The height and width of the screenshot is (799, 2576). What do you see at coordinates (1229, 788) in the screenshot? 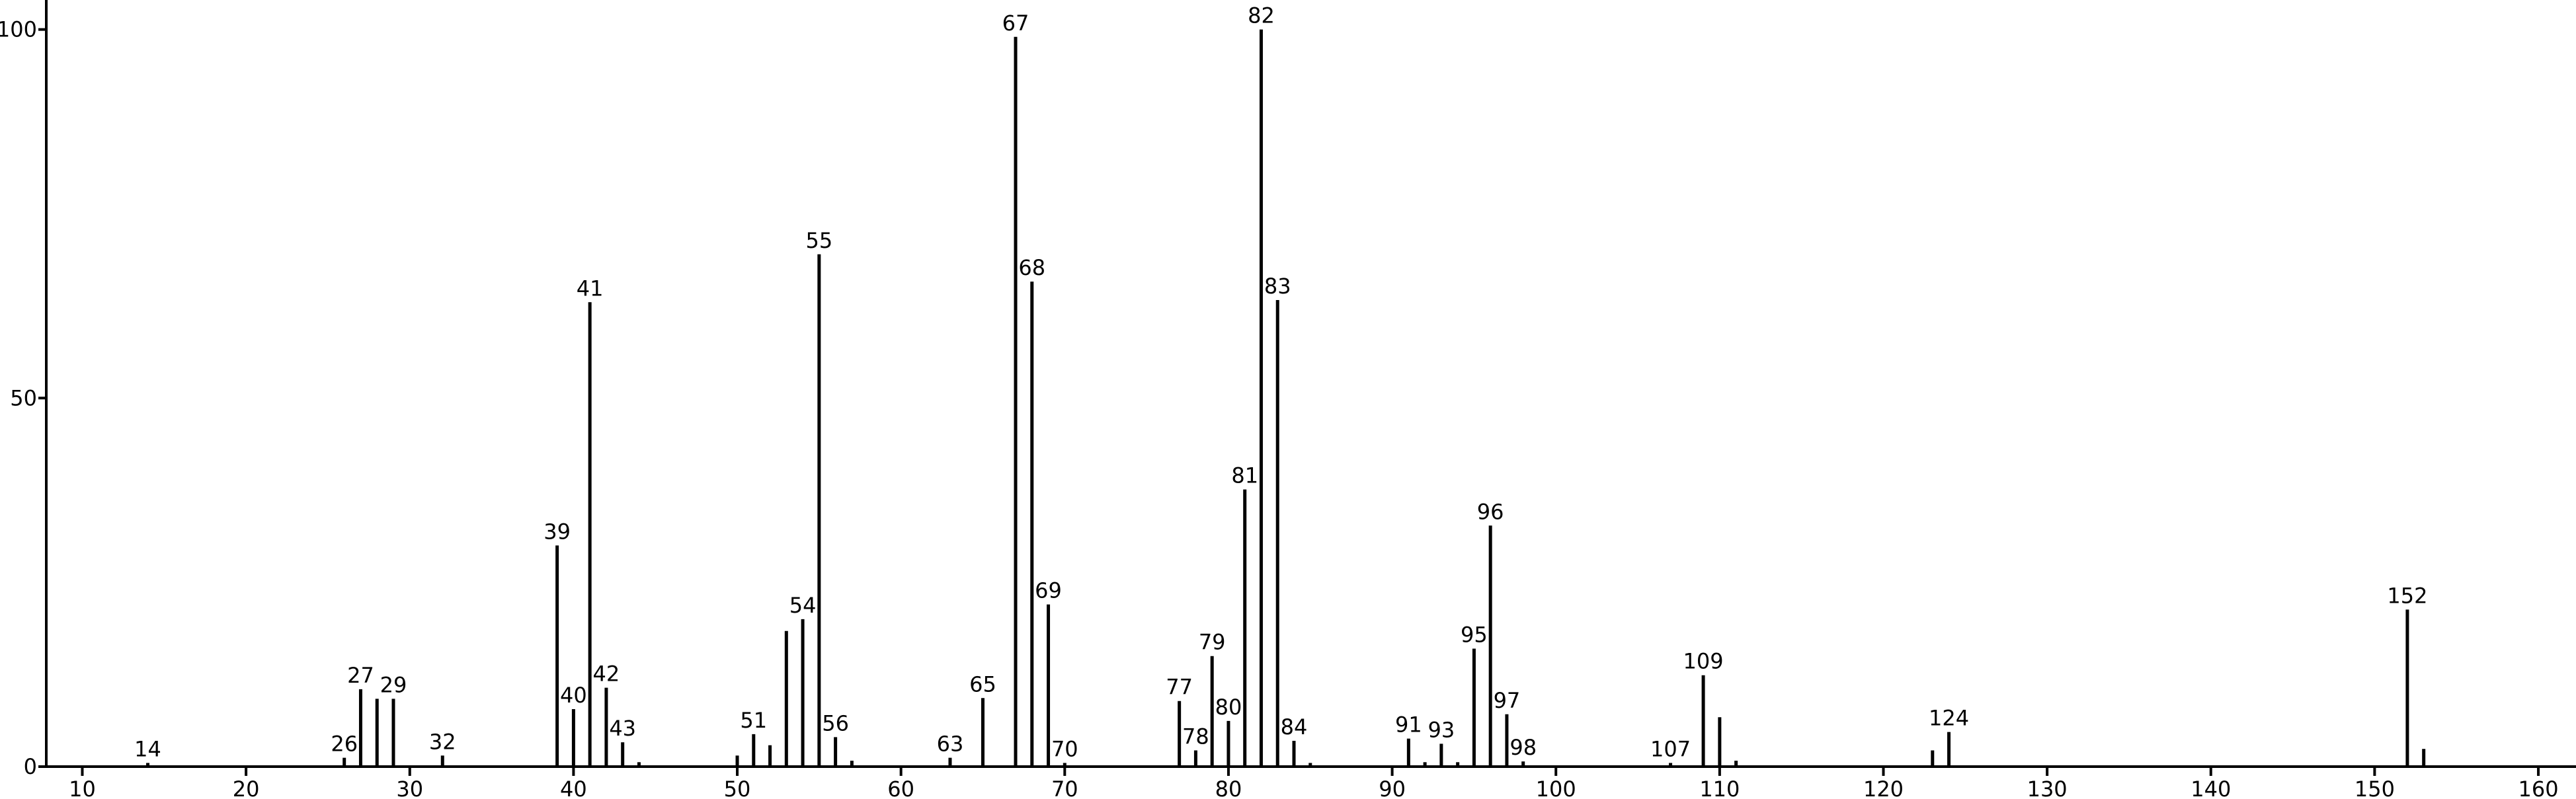
I see `x-tick-label: 80` at bounding box center [1229, 788].